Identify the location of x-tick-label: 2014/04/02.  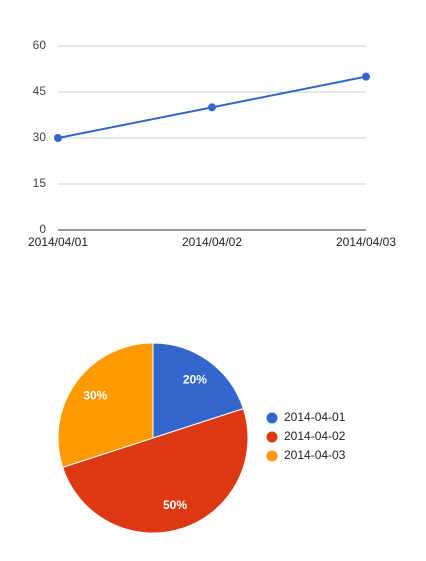
(212, 242).